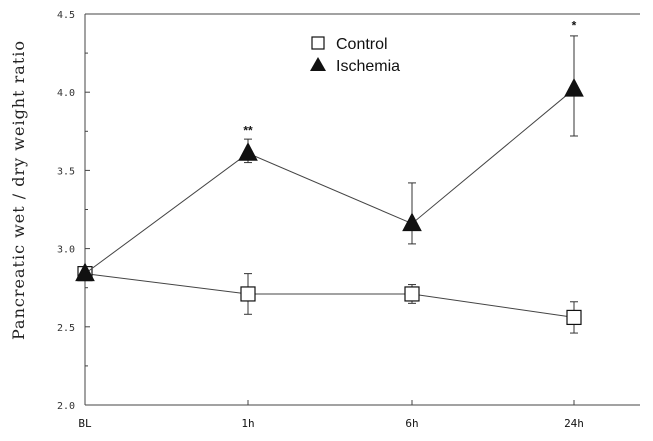 The height and width of the screenshot is (441, 653). What do you see at coordinates (331, 415) in the screenshot?
I see `x-ticks: BL 1h 6h 24h` at bounding box center [331, 415].